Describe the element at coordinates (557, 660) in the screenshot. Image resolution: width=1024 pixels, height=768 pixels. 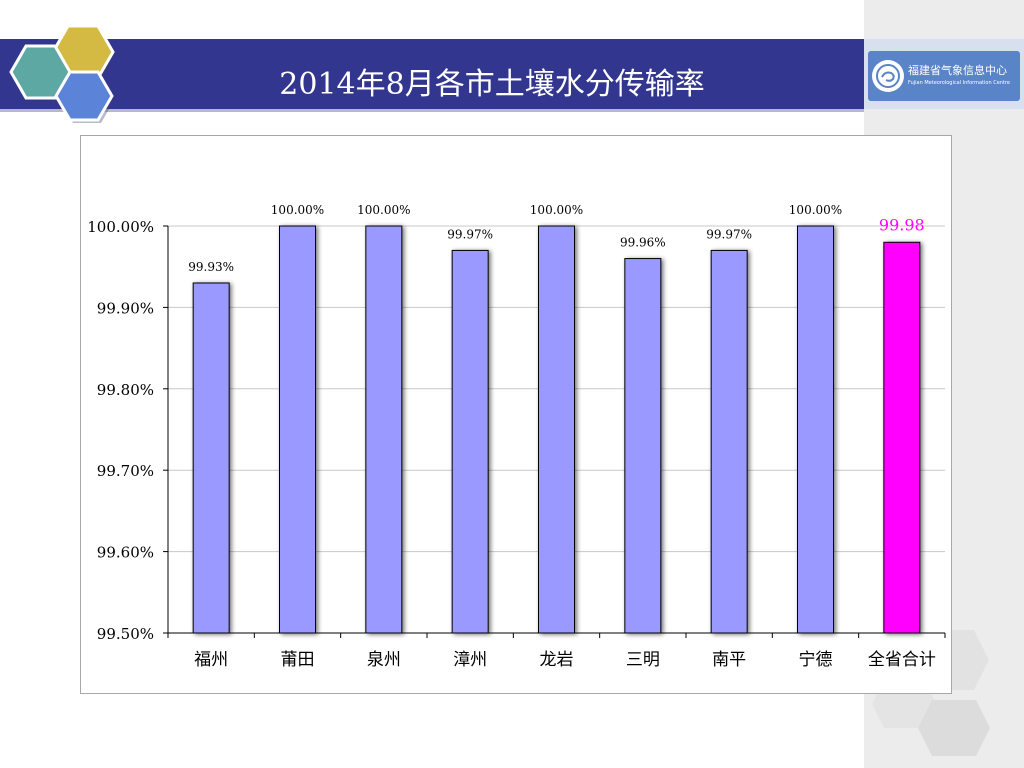
I see `x-category-label: 龙岩` at that location.